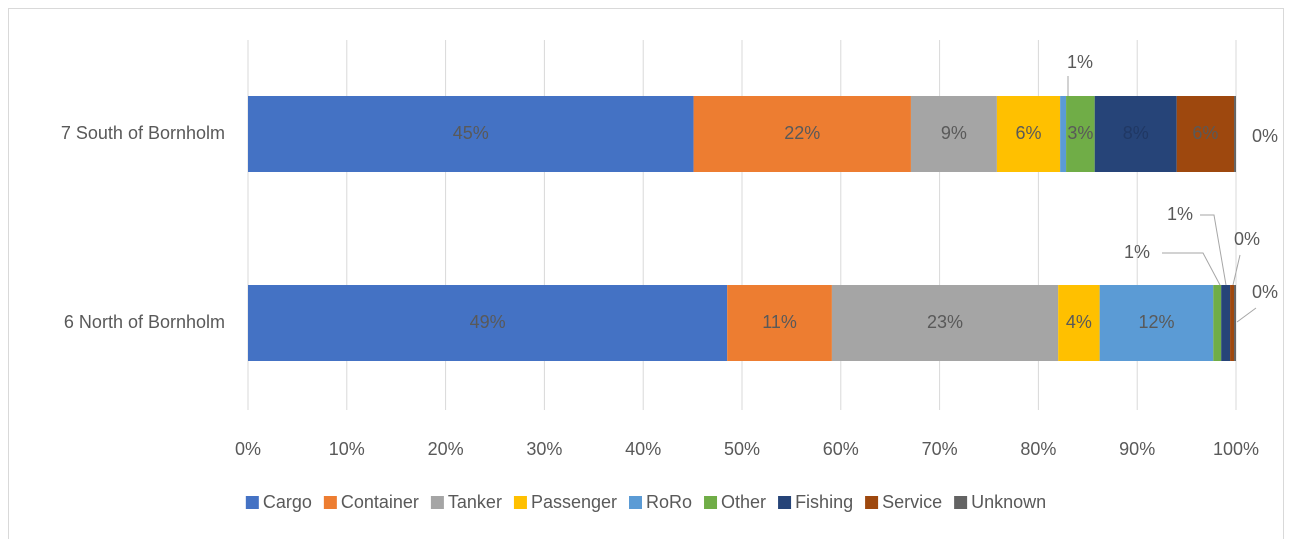 Image resolution: width=1292 pixels, height=539 pixels. I want to click on x-tick-label: 0%, so click(248, 449).